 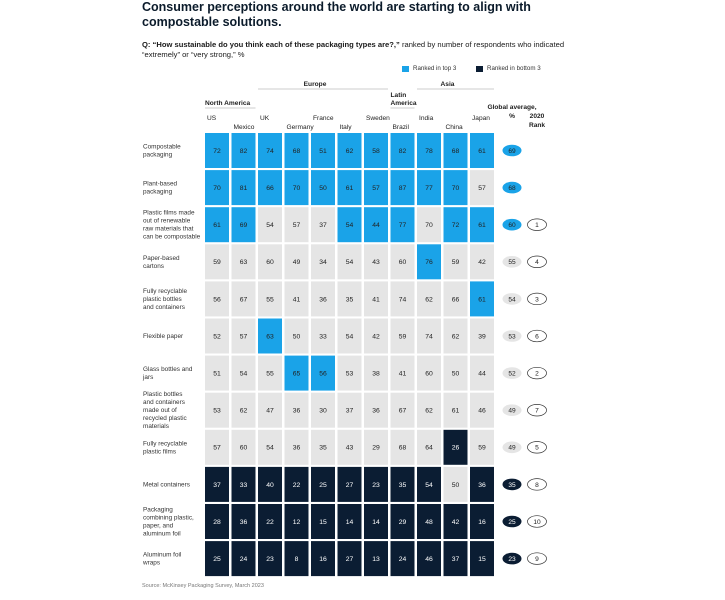 I want to click on cell-value: 29, so click(x=376, y=448).